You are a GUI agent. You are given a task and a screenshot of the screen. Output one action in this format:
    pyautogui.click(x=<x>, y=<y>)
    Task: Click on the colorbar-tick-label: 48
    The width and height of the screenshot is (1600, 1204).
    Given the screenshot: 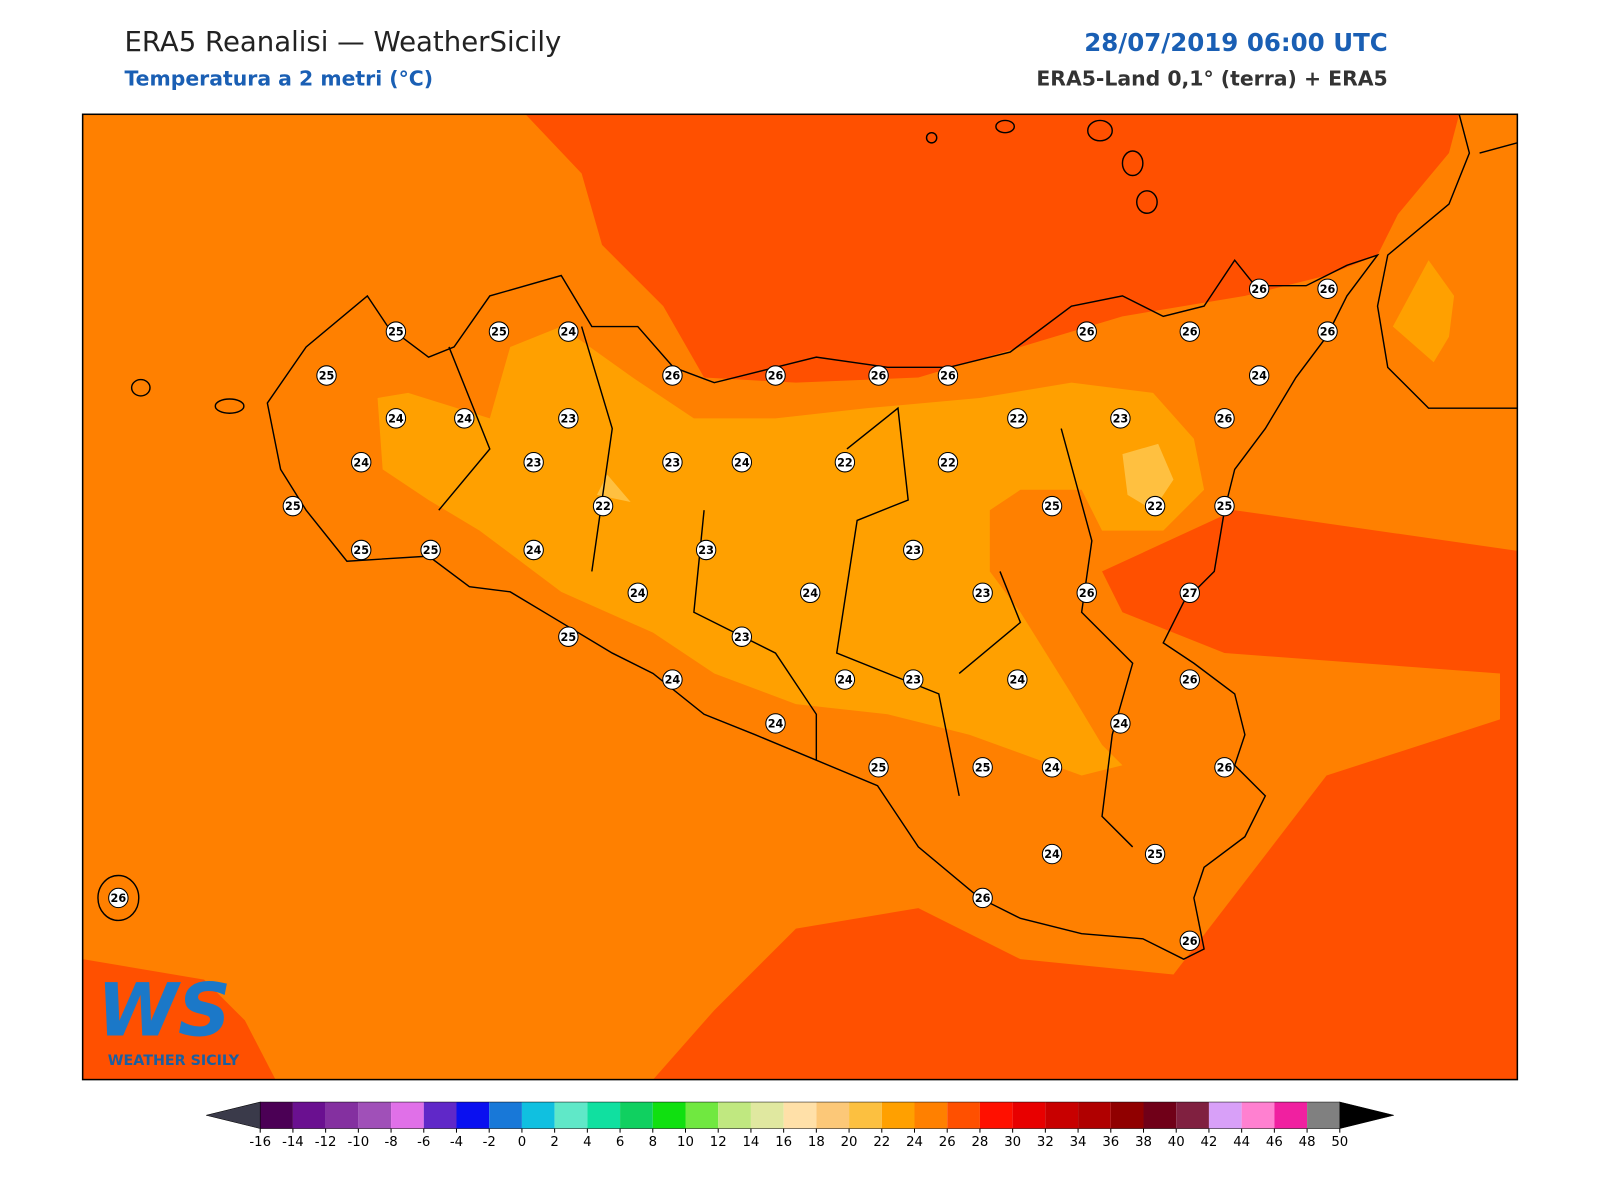 What is the action you would take?
    pyautogui.click(x=1307, y=1142)
    